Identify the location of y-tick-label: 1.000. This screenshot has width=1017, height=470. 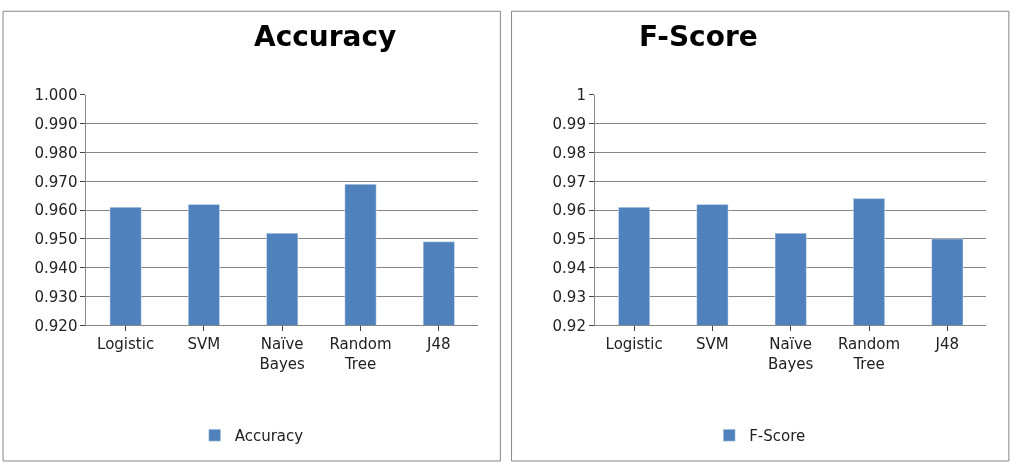
(56, 95).